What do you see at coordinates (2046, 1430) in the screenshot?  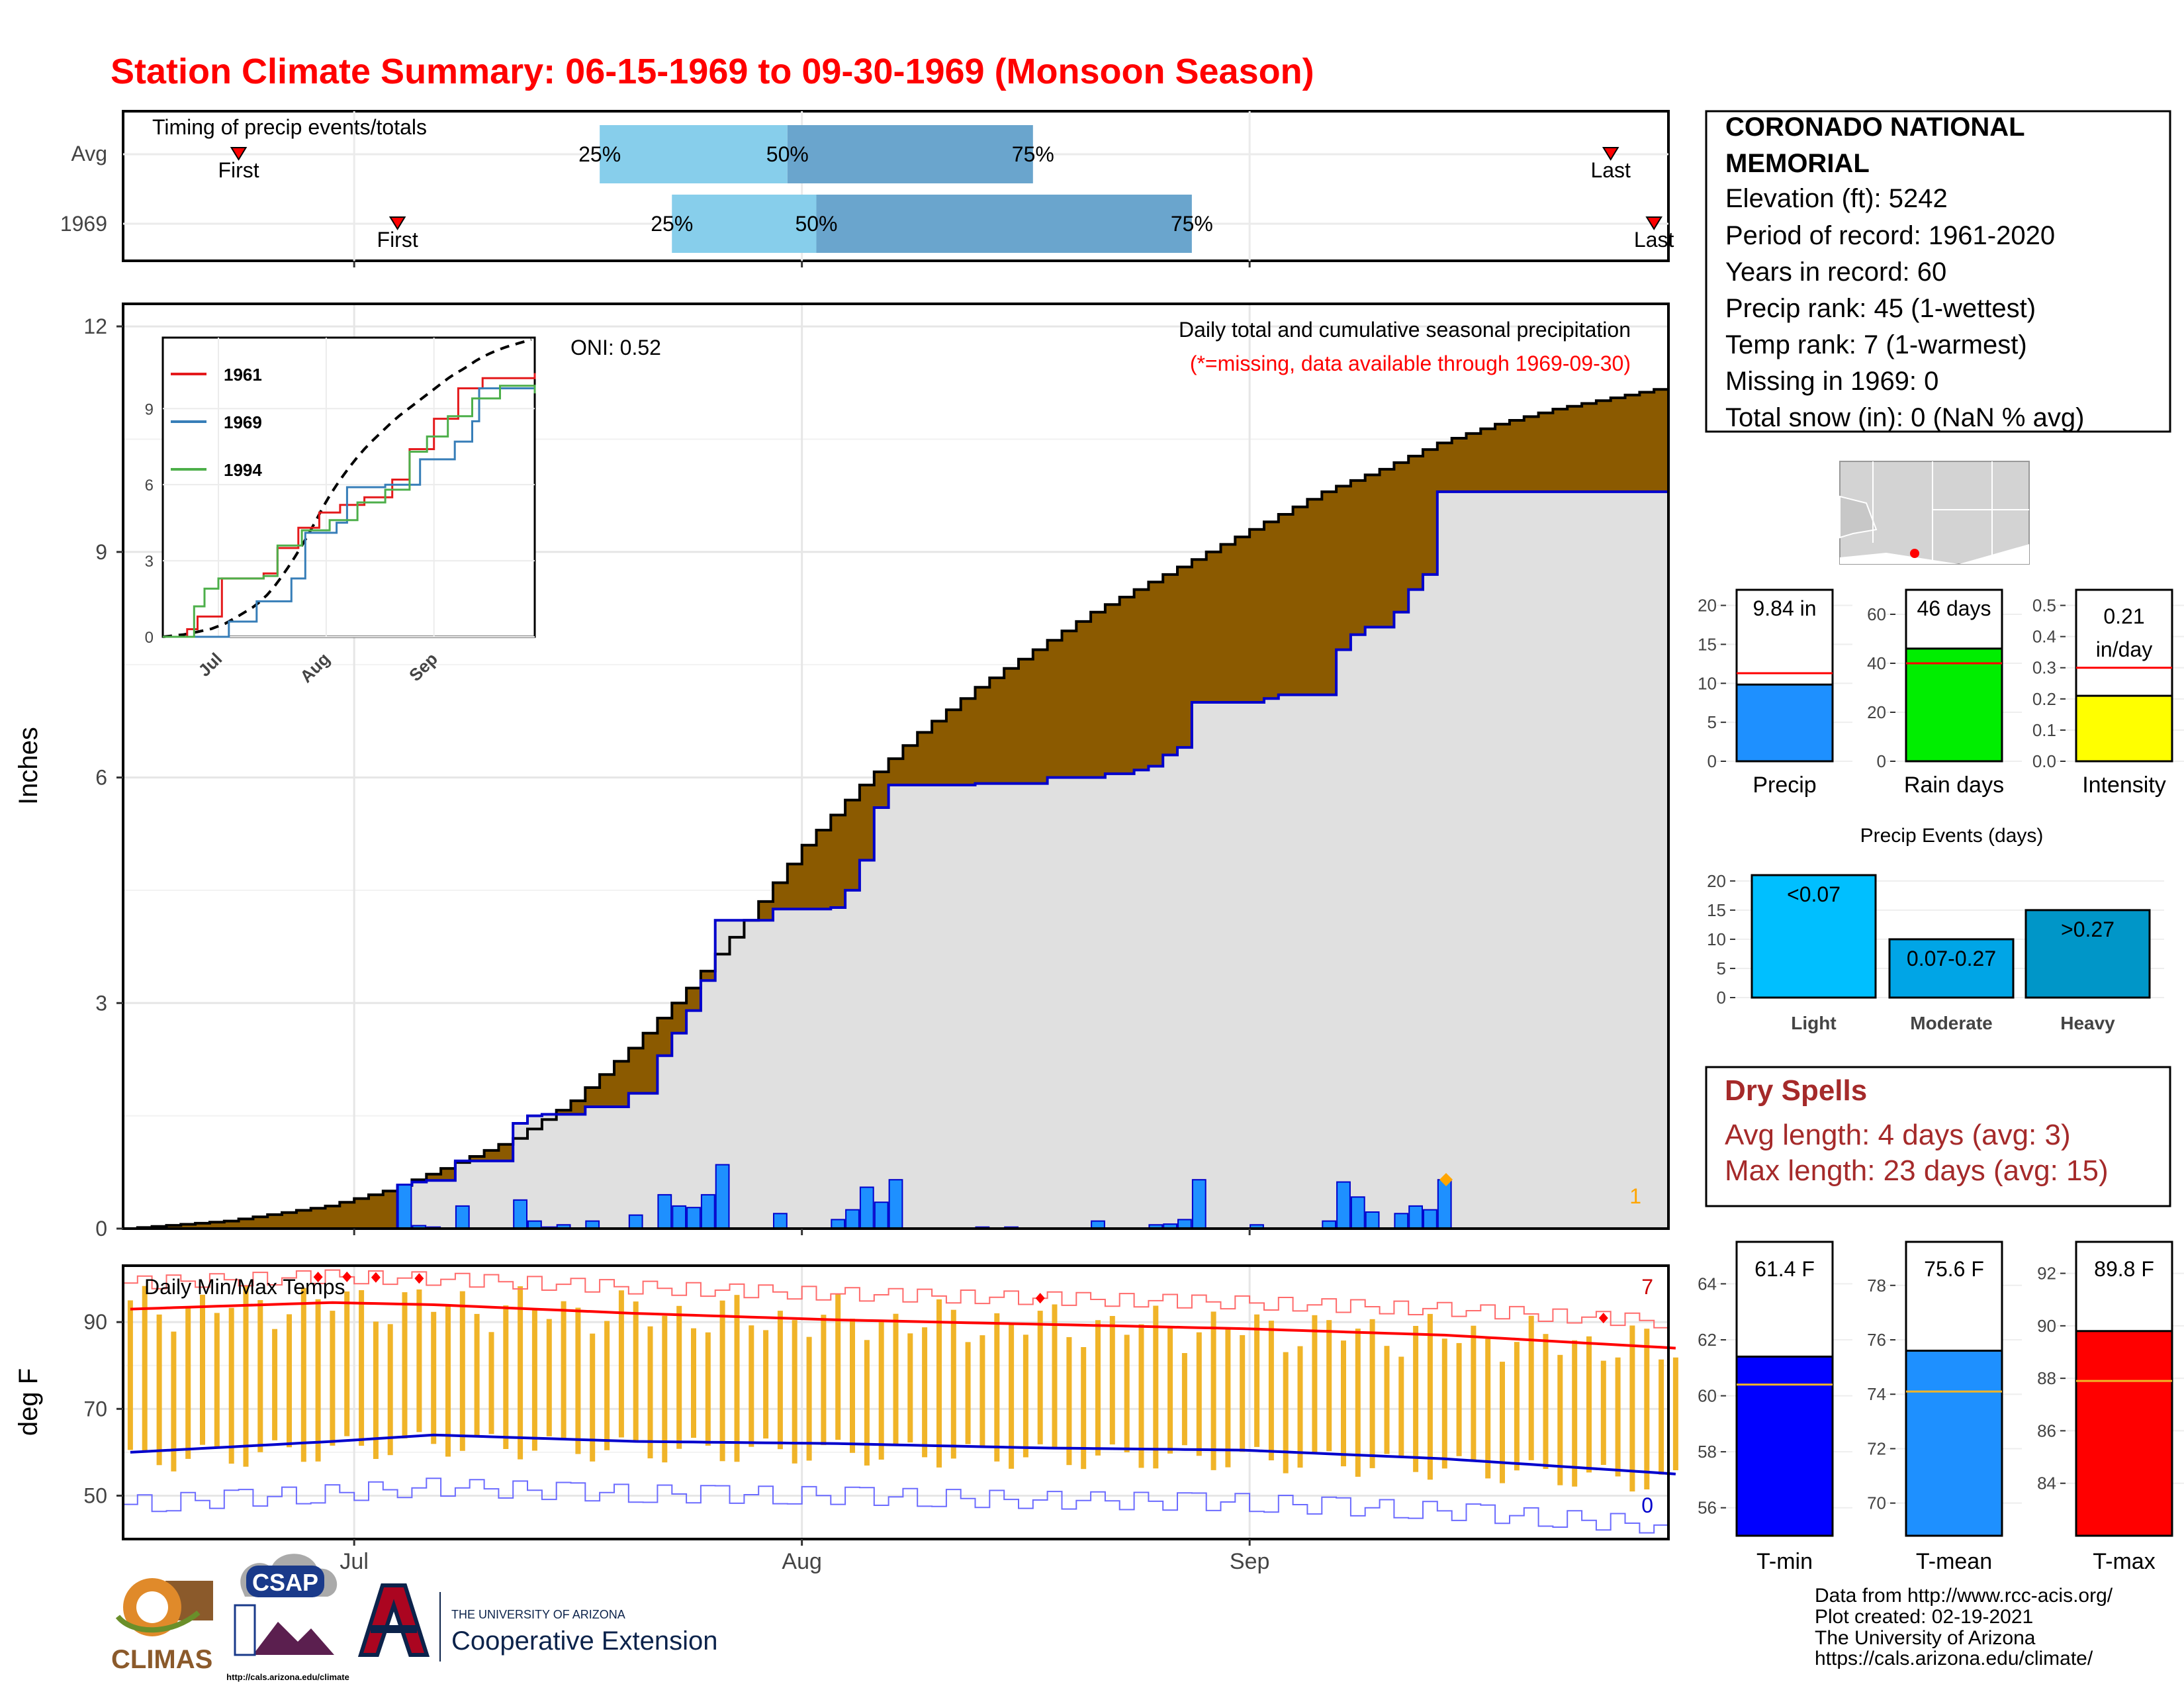 I see `temp-summary-y-tick-label: 86` at bounding box center [2046, 1430].